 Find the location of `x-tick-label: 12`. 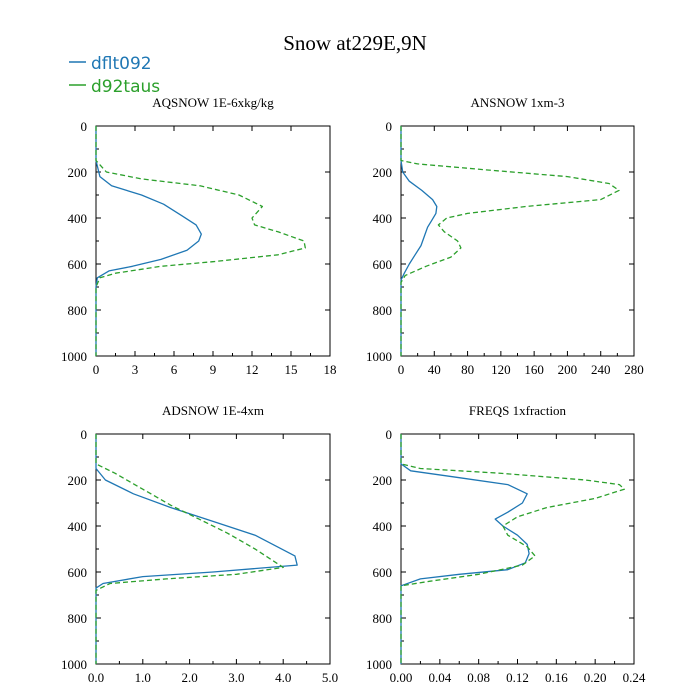

x-tick-label: 12 is located at coordinates (252, 369).